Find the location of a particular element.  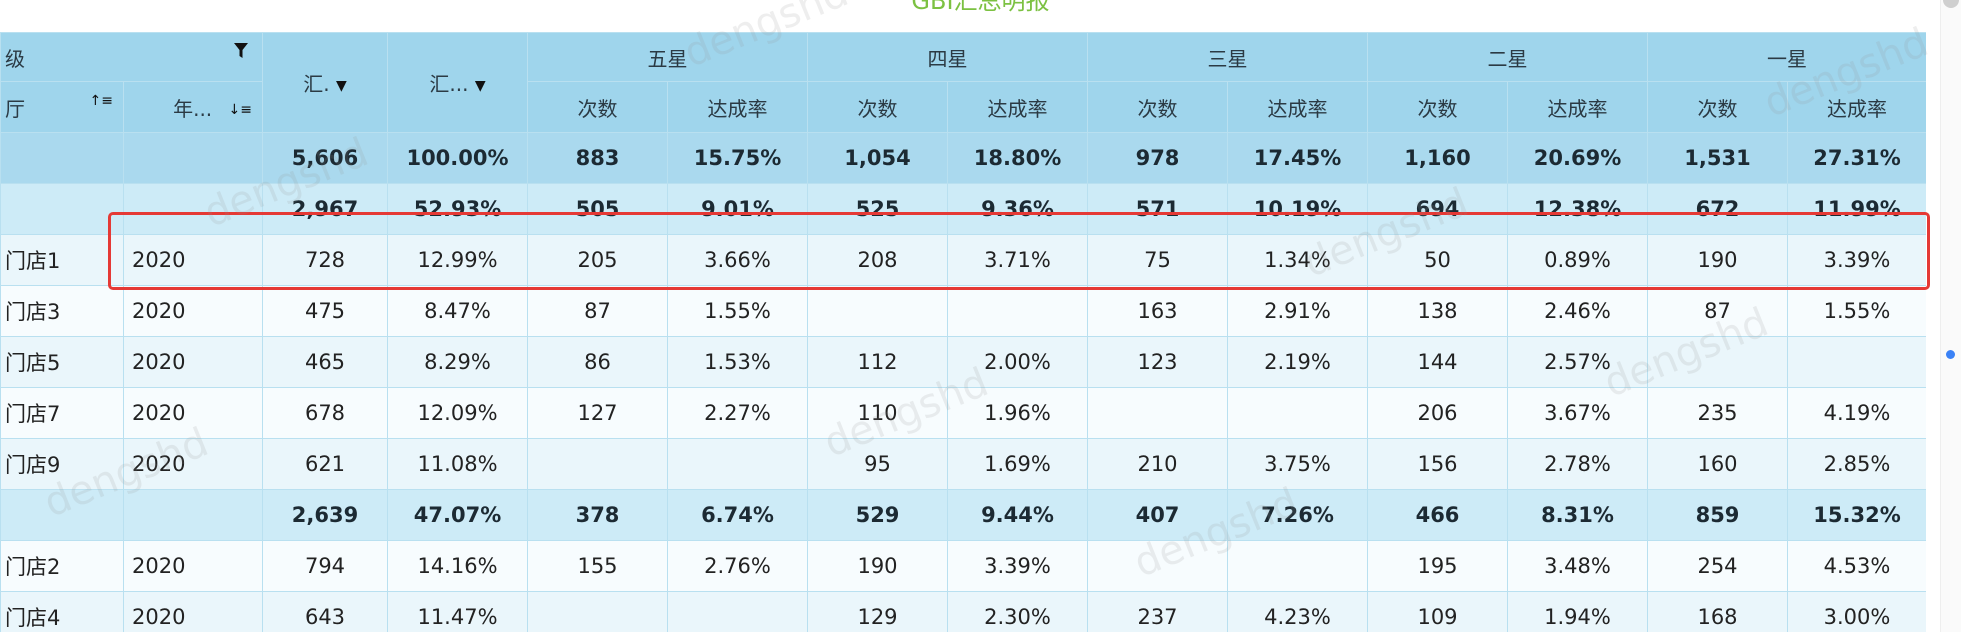

count-cell: 672 is located at coordinates (1717, 209).